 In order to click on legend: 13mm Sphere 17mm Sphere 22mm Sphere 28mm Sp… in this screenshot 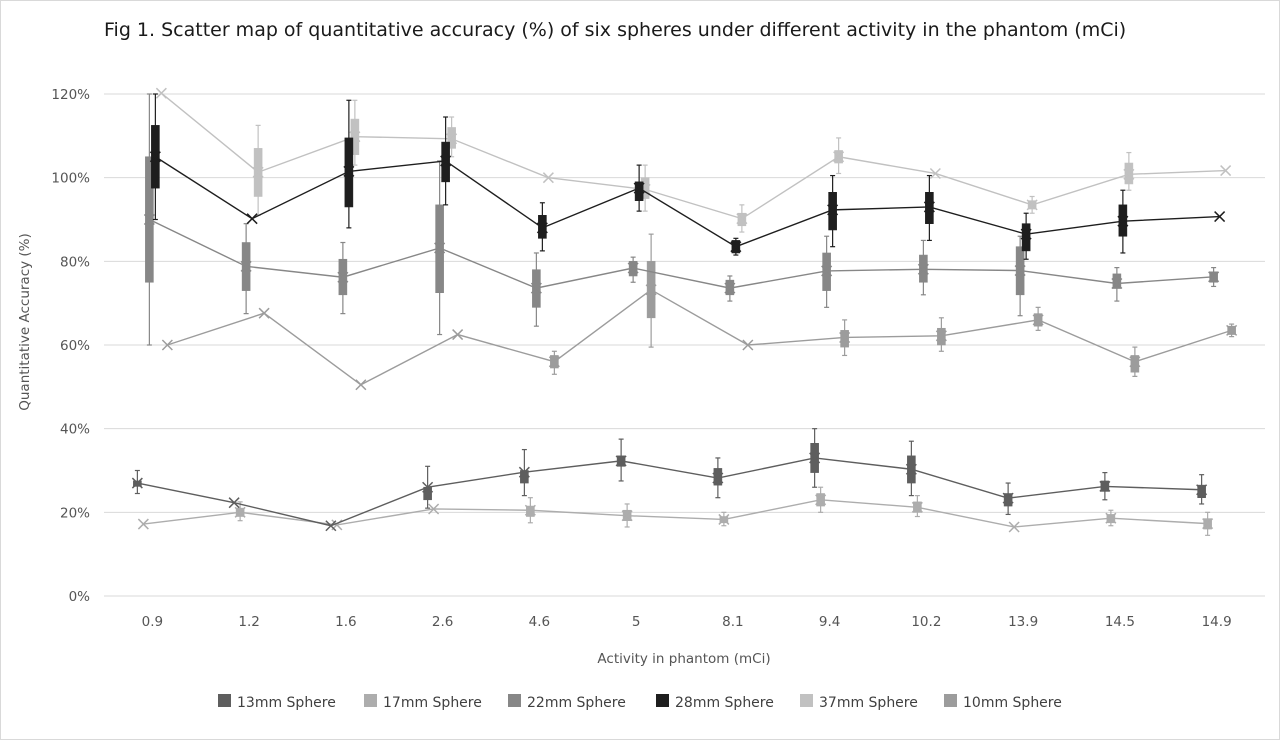, I will do `click(640, 702)`.